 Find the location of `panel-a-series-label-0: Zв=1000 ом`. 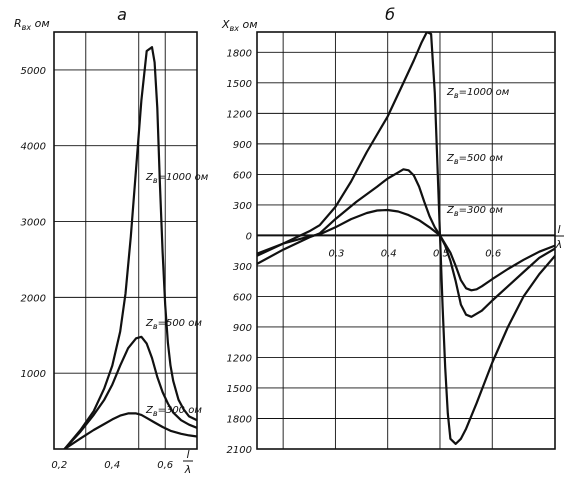

panel-a-series-label-0: Zв=1000 ом is located at coordinates (177, 178).